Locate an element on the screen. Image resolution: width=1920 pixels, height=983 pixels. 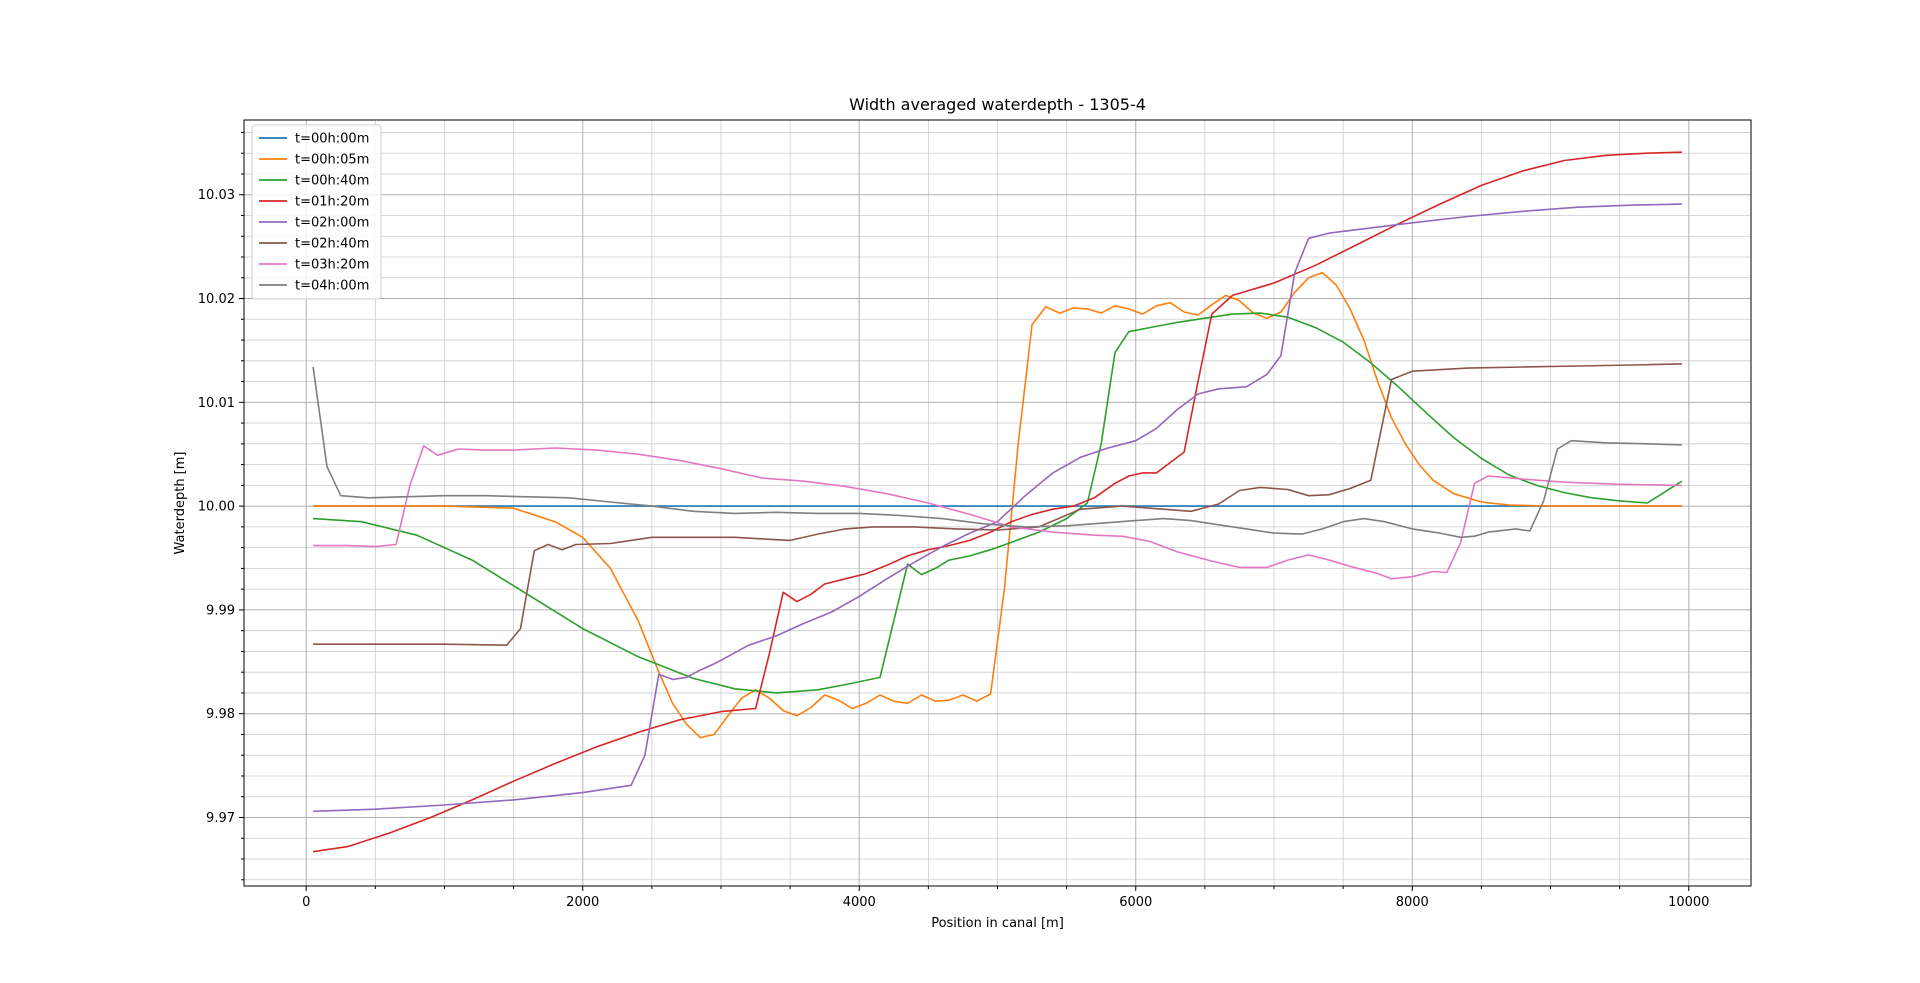
chart-title: Width averaged waterdepth - 1305-4 is located at coordinates (997, 104).